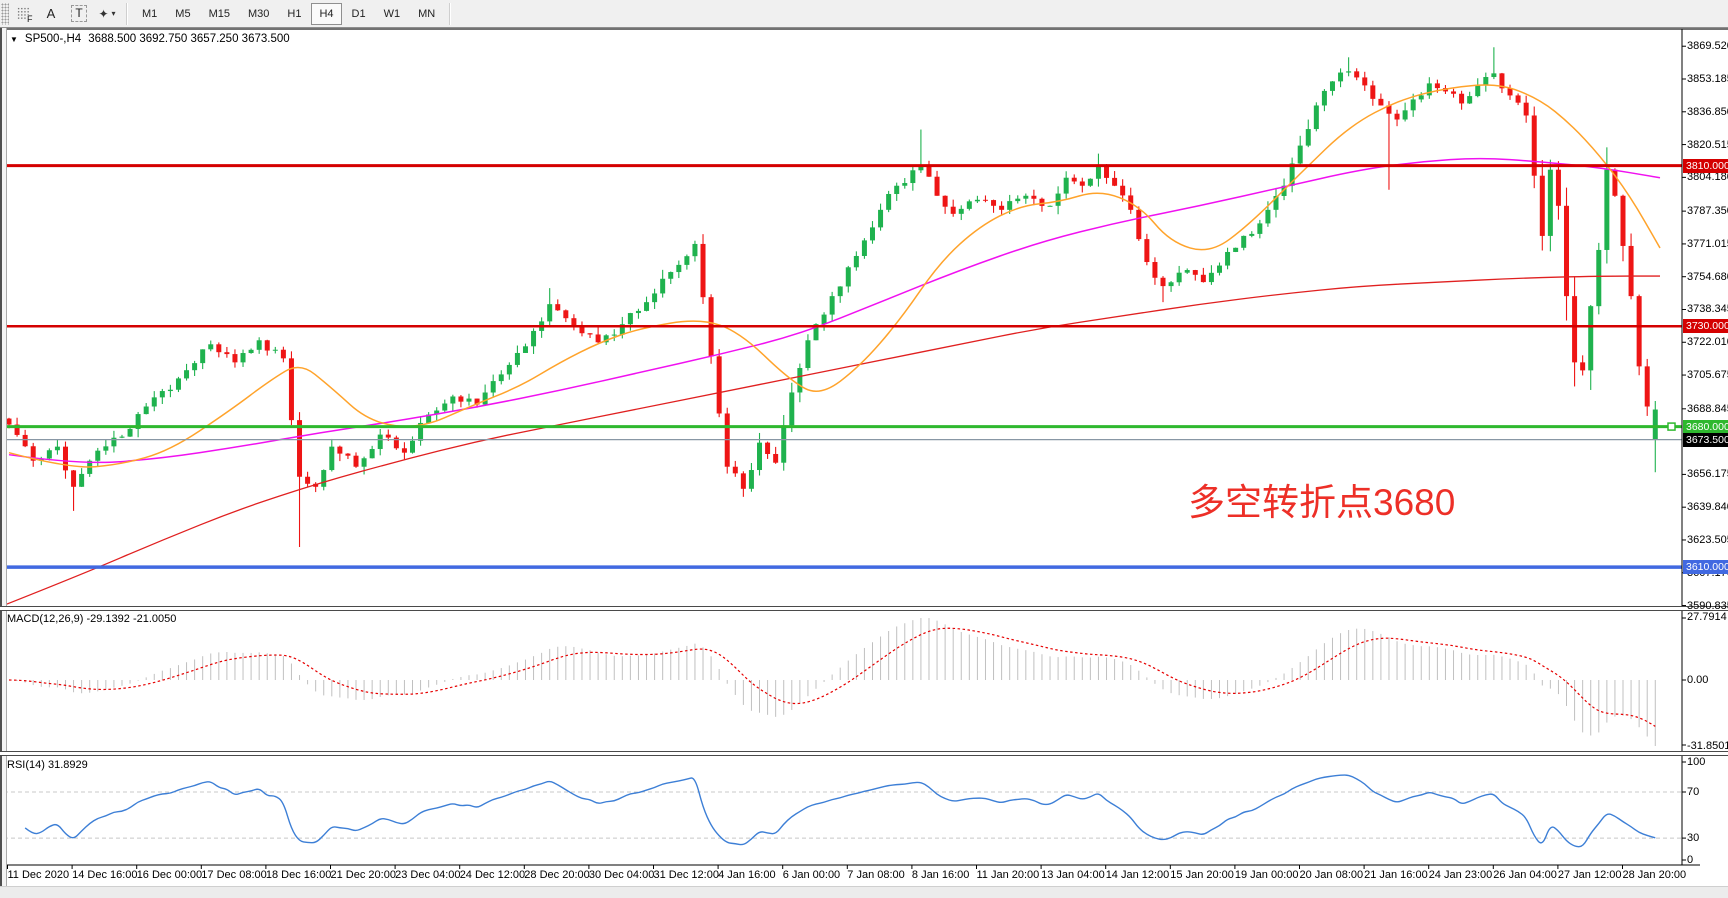 This screenshot has width=1728, height=898. What do you see at coordinates (1266, 875) in the screenshot?
I see `time-axis-label: 19 Jan 00:00` at bounding box center [1266, 875].